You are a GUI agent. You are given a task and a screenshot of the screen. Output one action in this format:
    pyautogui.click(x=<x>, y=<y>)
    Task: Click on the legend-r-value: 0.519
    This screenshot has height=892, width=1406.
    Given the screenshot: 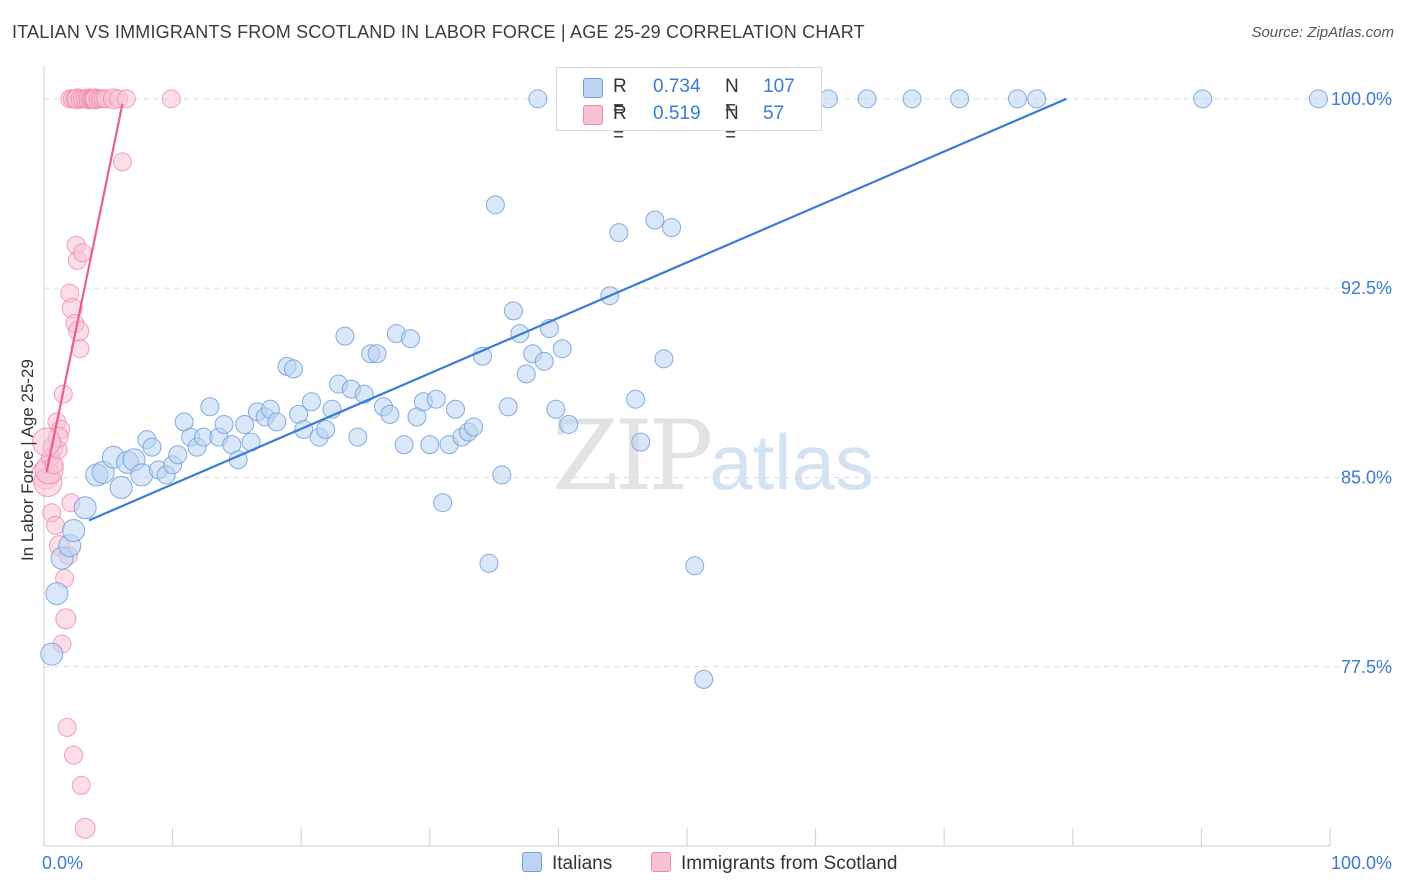 What is the action you would take?
    pyautogui.click(x=677, y=113)
    